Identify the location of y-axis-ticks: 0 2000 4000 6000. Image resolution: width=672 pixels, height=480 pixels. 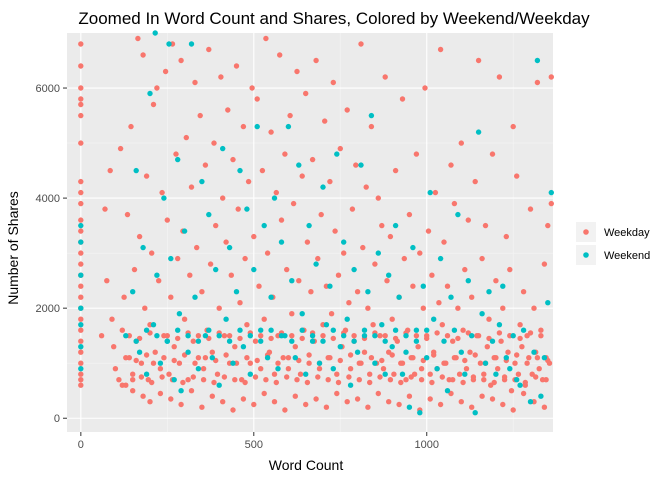
(51, 254).